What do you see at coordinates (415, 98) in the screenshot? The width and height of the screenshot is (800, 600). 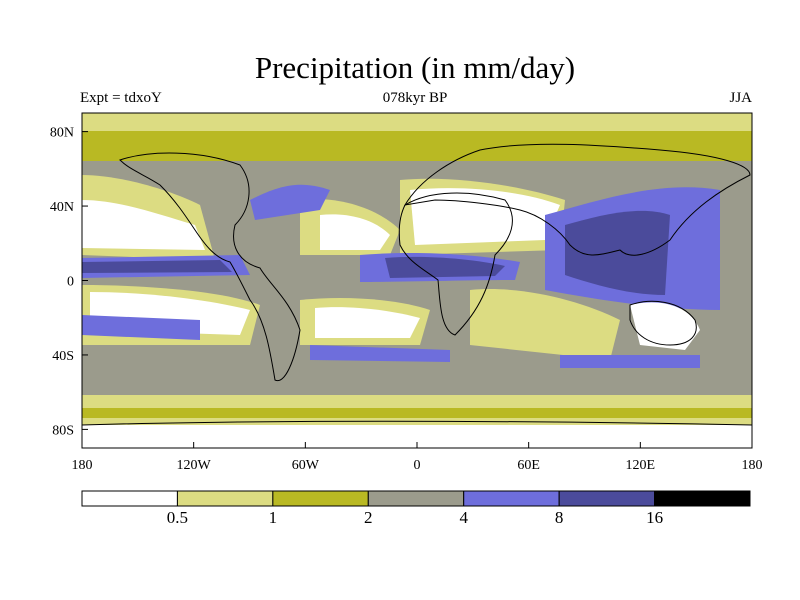 I see `period-label: 078kyr BP` at bounding box center [415, 98].